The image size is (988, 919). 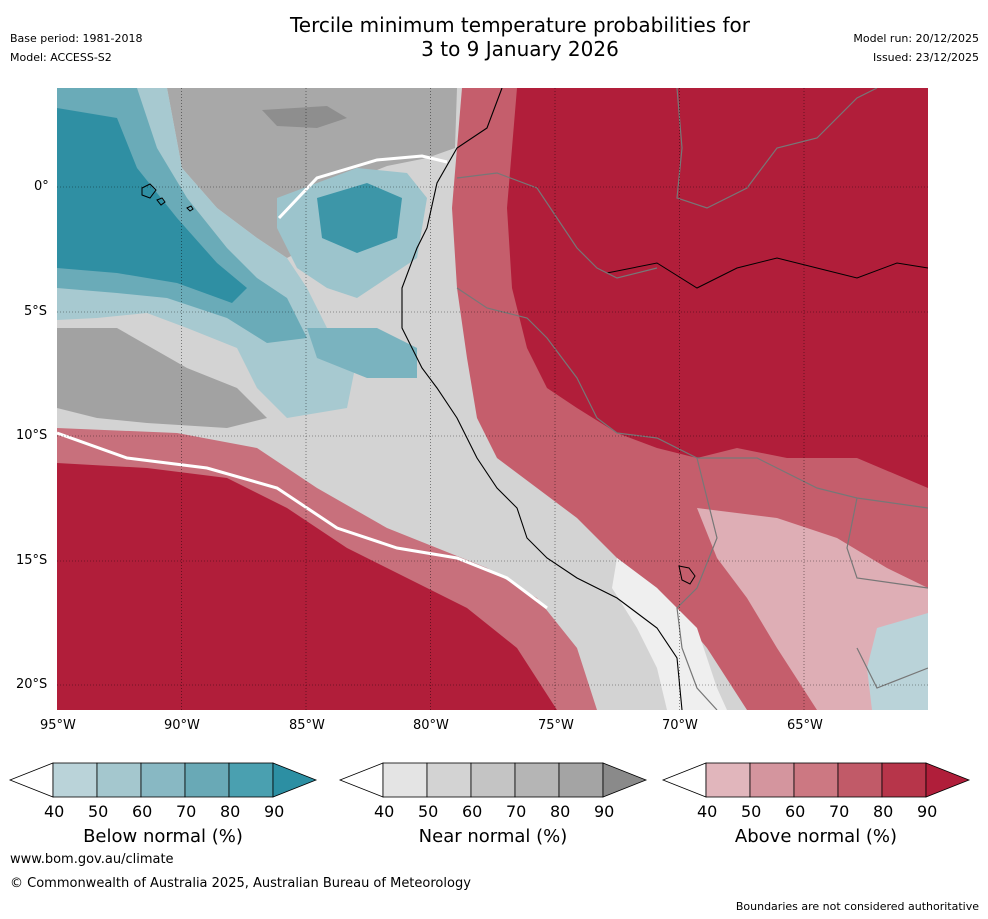 I want to click on below-normal-colorbar, so click(x=163, y=780).